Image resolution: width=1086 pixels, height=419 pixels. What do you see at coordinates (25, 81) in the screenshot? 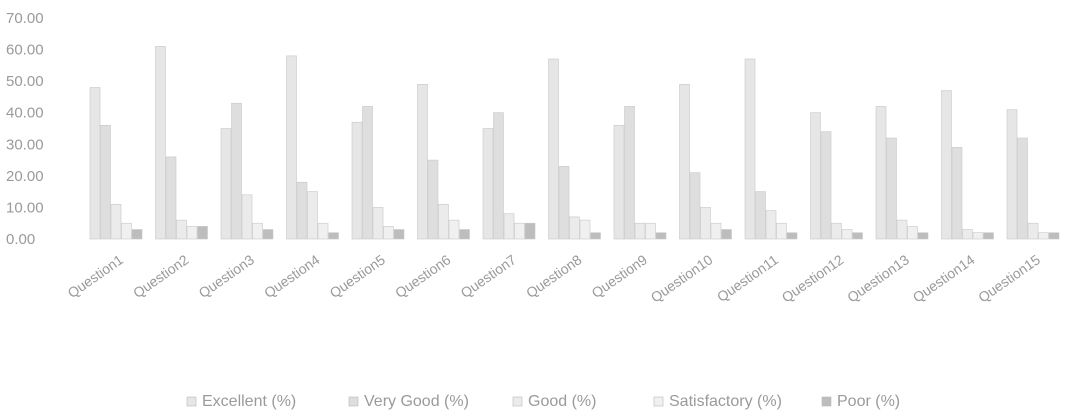
I see `y-tick-label: 50.00` at bounding box center [25, 81].